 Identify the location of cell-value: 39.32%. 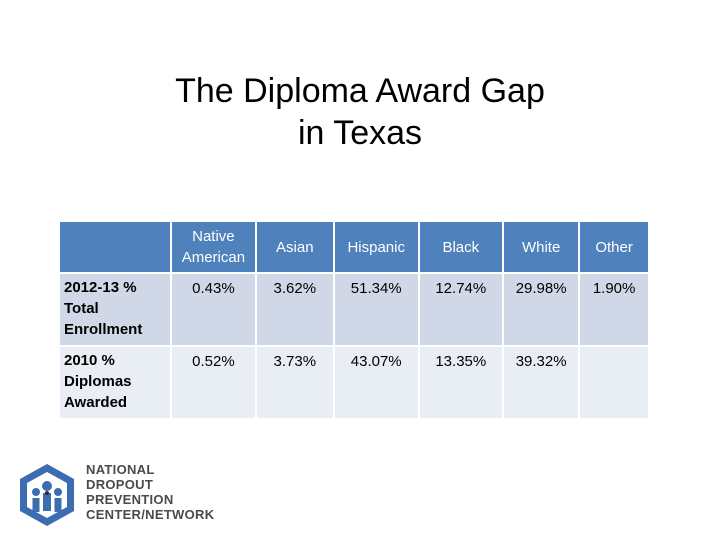
(541, 382).